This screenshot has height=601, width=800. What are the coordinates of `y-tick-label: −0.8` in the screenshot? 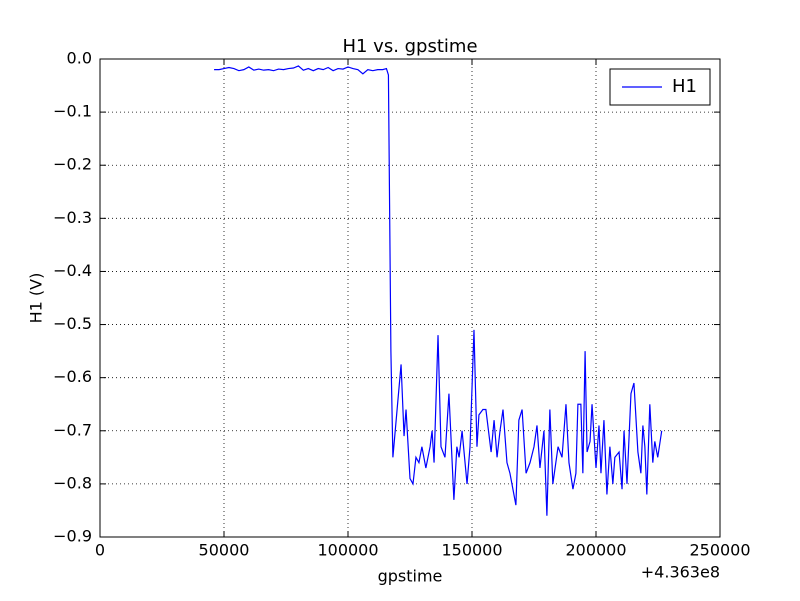 It's located at (72, 482).